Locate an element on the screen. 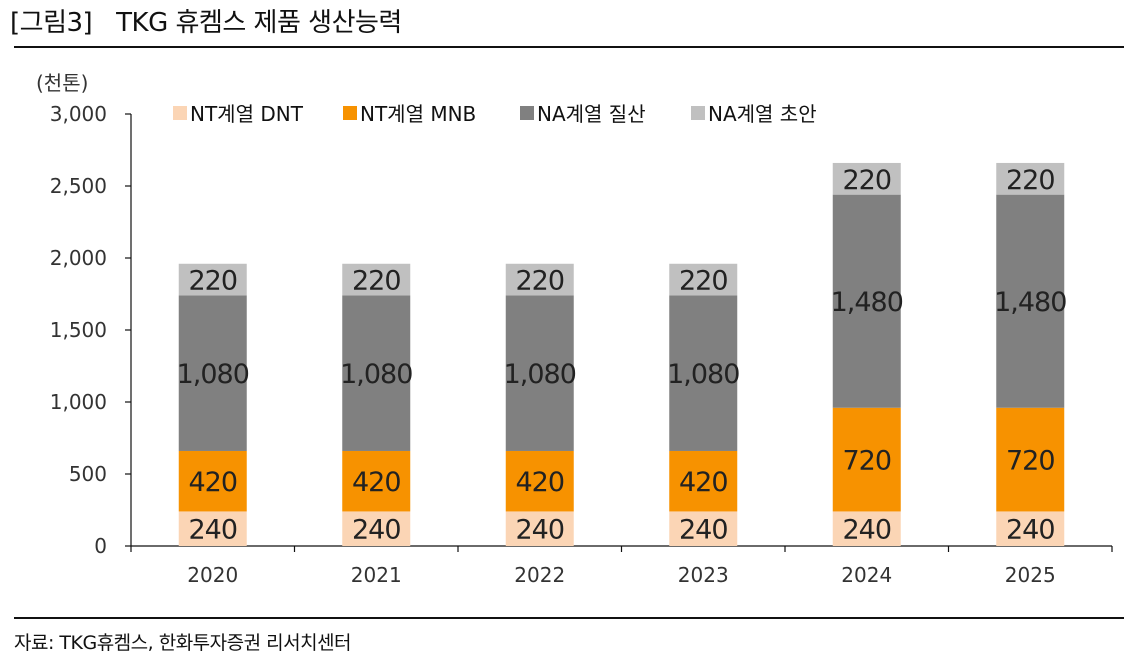 Image resolution: width=1124 pixels, height=661 pixels. x-tick-label: 2021 is located at coordinates (376, 575).